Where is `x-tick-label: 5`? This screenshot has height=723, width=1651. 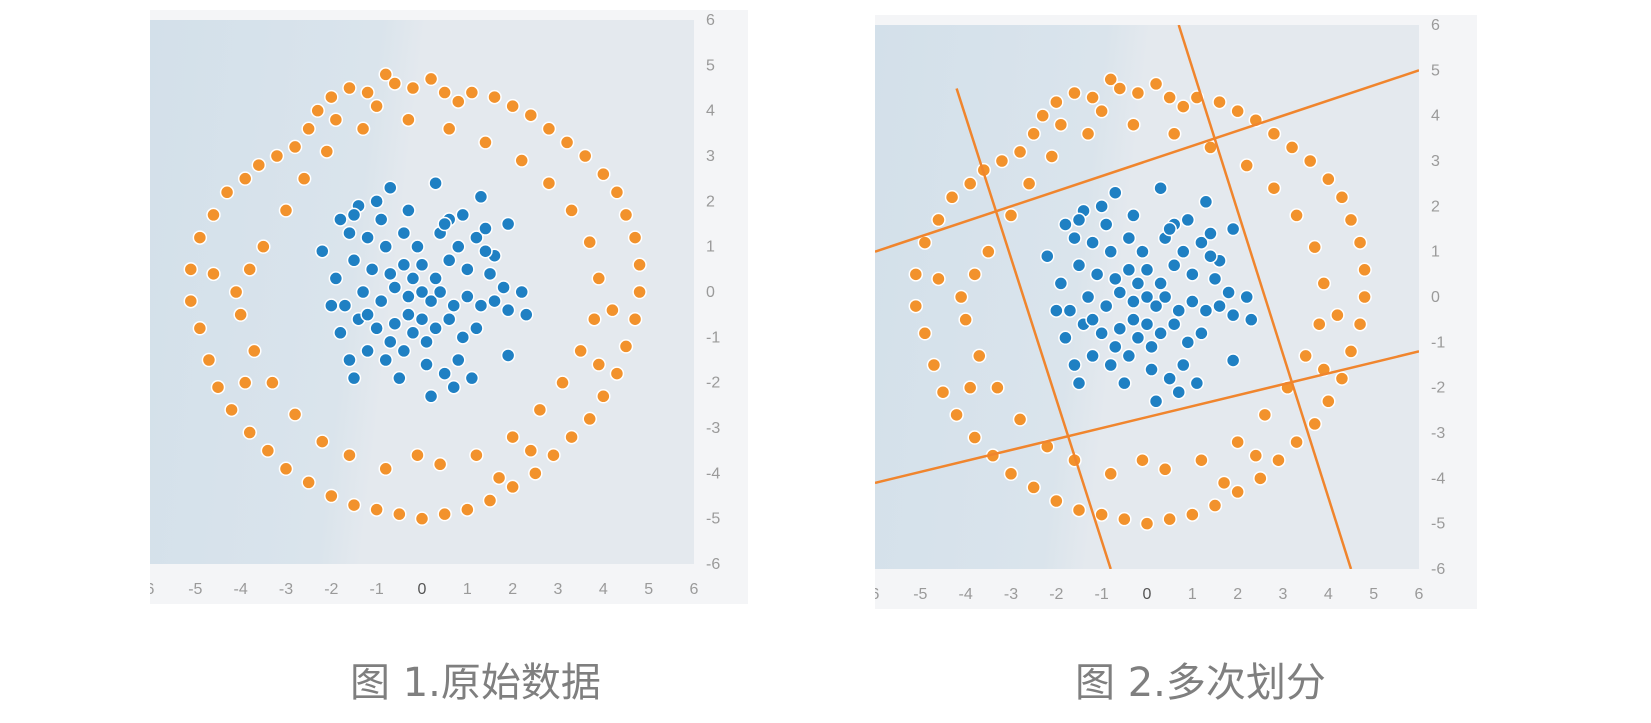
x-tick-label: 5 is located at coordinates (1373, 594).